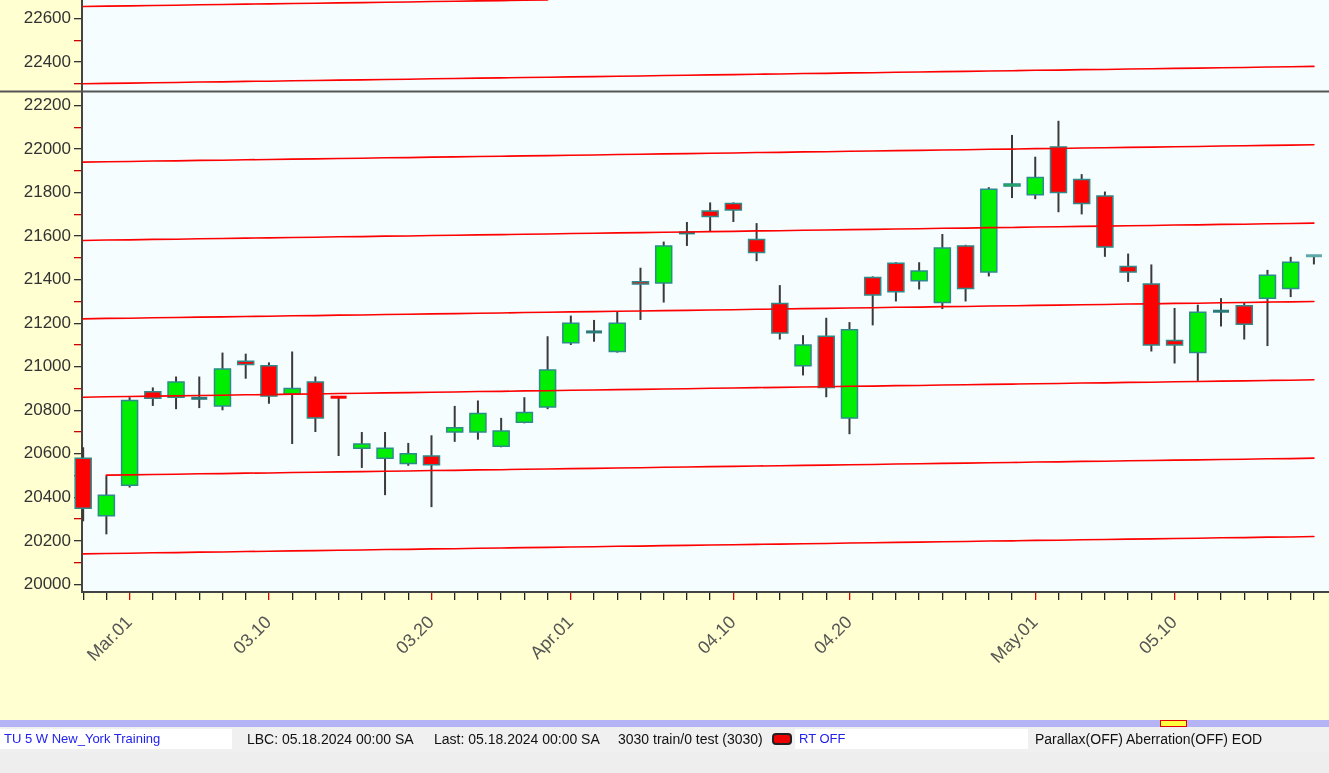 This screenshot has width=1329, height=773. Describe the element at coordinates (47, 409) in the screenshot. I see `y-tick-label: 20800` at that location.